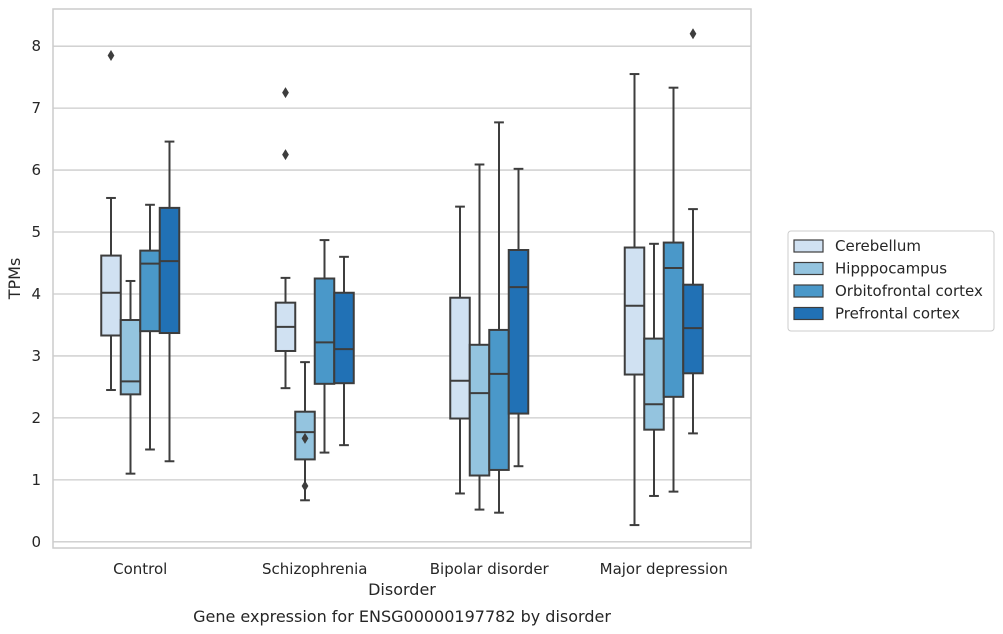  What do you see at coordinates (36, 46) in the screenshot?
I see `y-tick-label: 8` at bounding box center [36, 46].